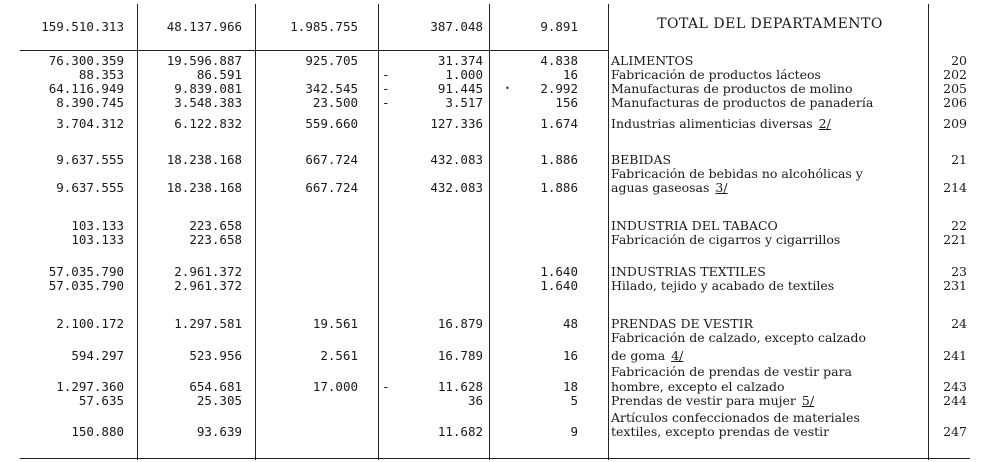  Describe the element at coordinates (97, 431) in the screenshot. I see `table-cell: 150.880` at that location.